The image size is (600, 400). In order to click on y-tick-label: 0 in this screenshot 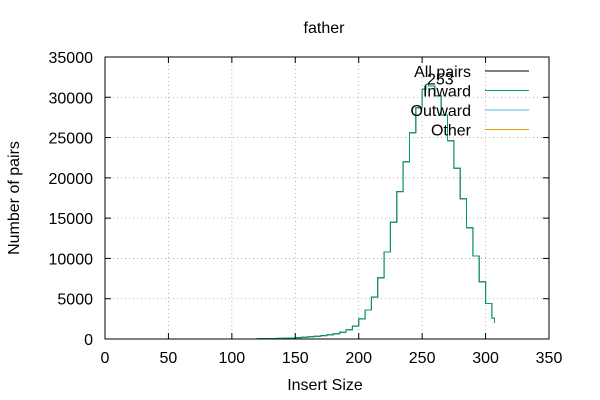, I will do `click(88, 340)`.